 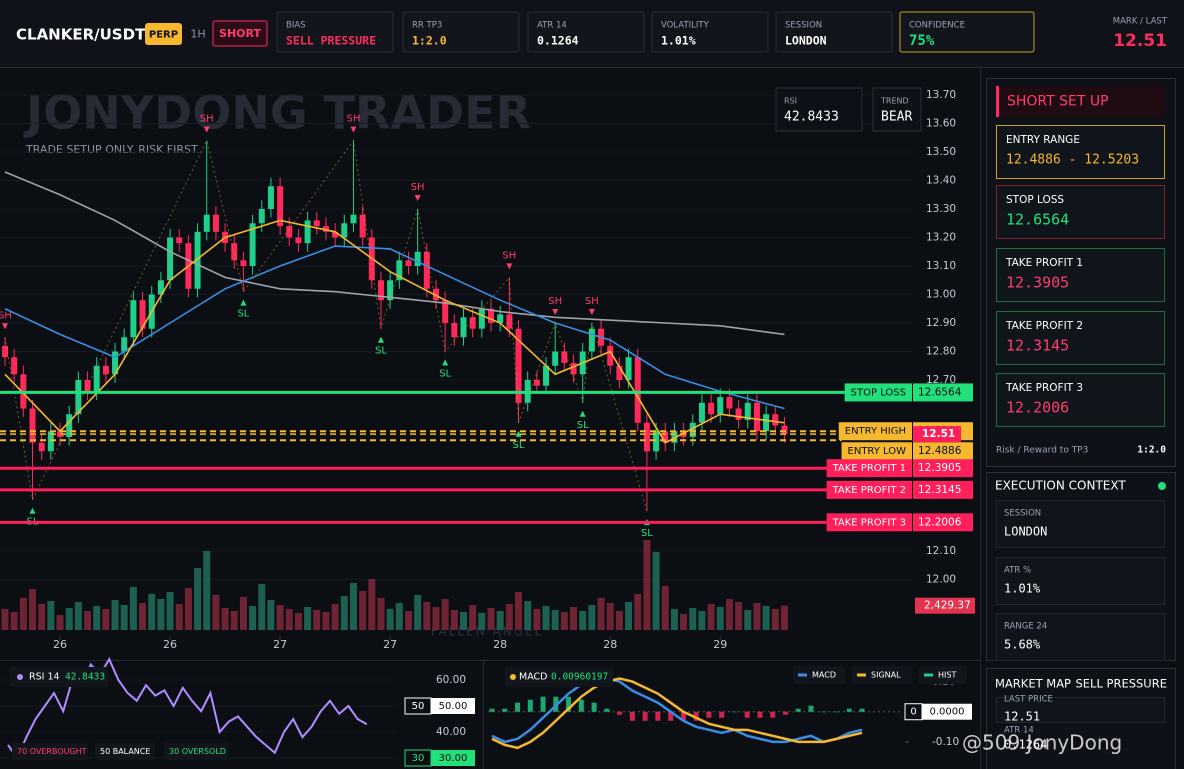 I want to click on macd-legend: MACD, so click(x=824, y=675).